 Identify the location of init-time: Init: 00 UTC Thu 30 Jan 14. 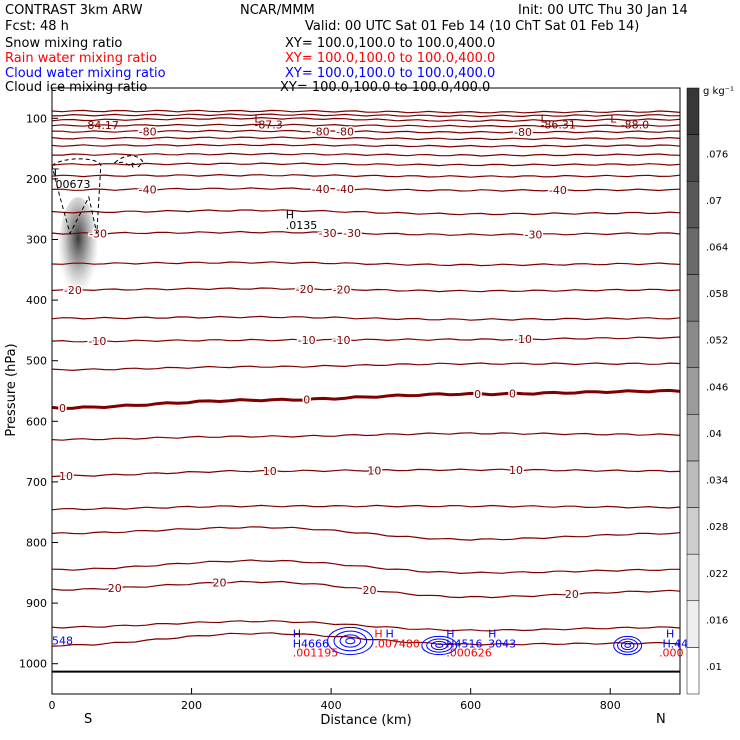
(603, 10).